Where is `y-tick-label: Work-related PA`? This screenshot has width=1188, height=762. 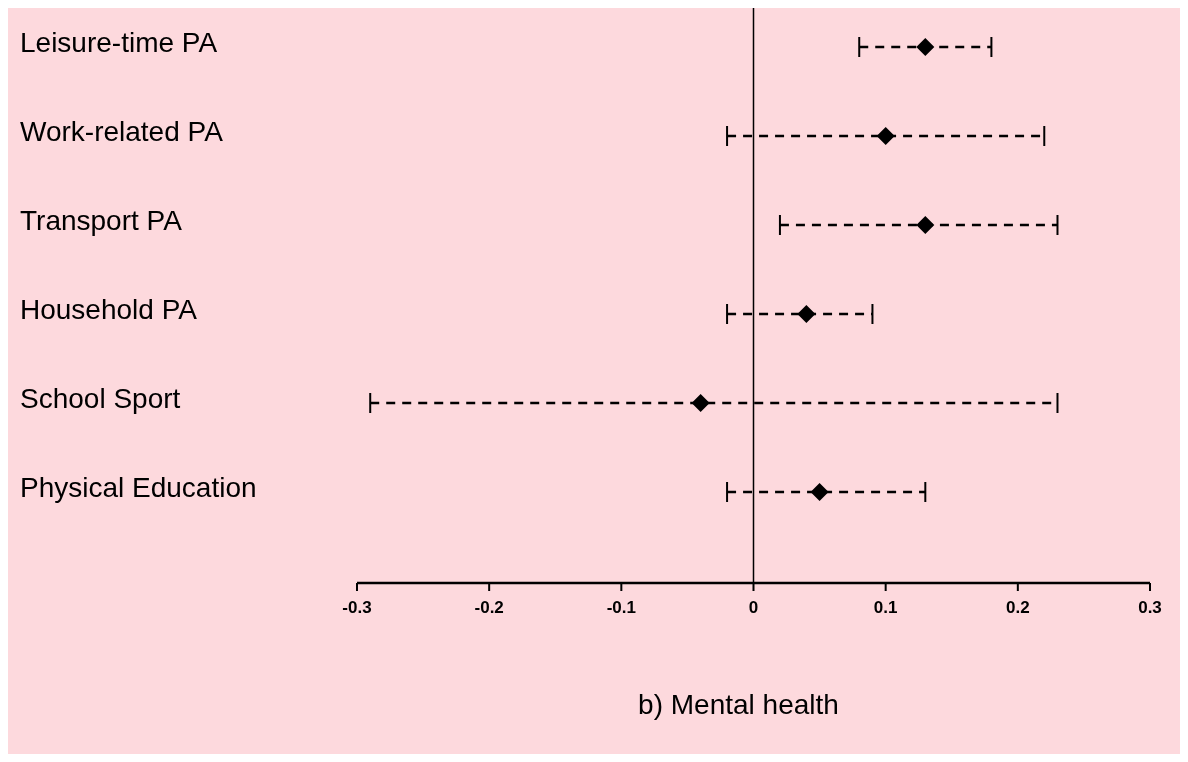 y-tick-label: Work-related PA is located at coordinates (122, 132).